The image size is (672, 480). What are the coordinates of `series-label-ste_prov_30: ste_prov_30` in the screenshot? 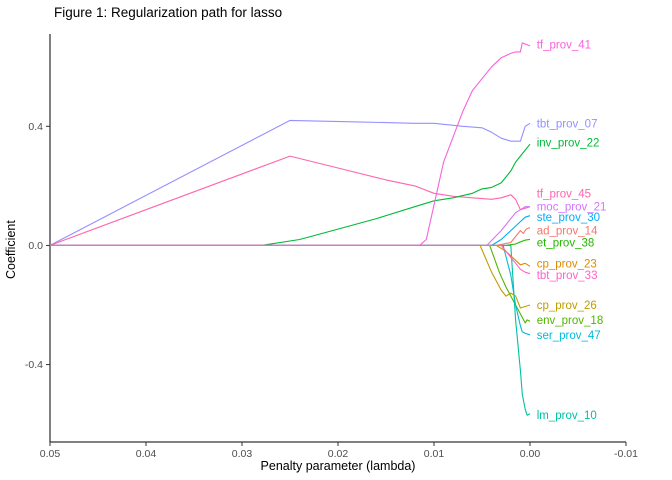 It's located at (568, 218).